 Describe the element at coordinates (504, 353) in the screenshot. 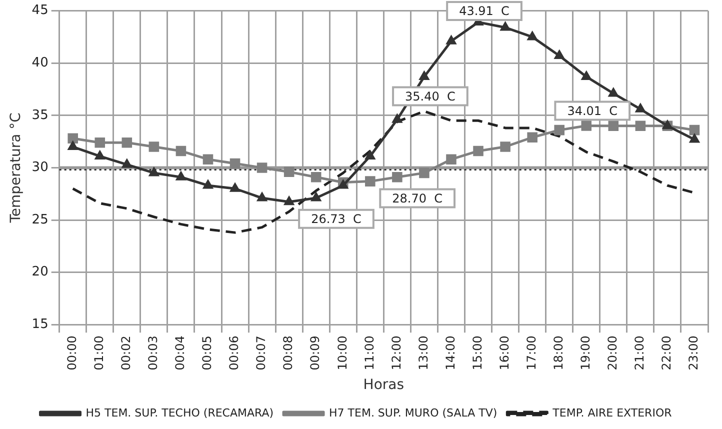

I see `x-tick-label: 16:00` at that location.